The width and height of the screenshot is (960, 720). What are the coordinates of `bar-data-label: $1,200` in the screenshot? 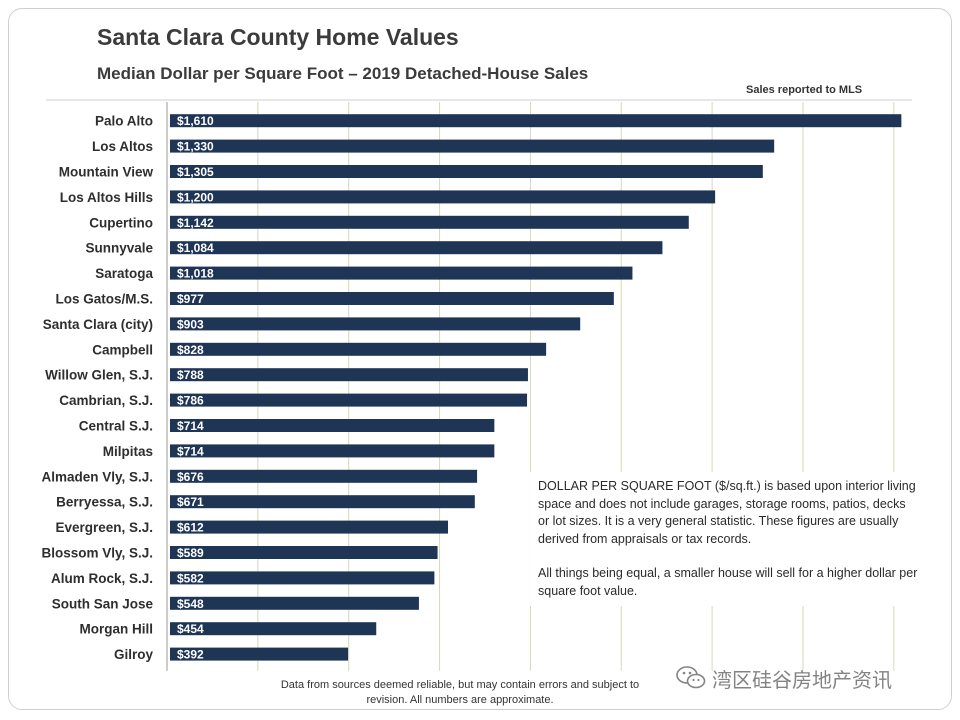 It's located at (195, 197).